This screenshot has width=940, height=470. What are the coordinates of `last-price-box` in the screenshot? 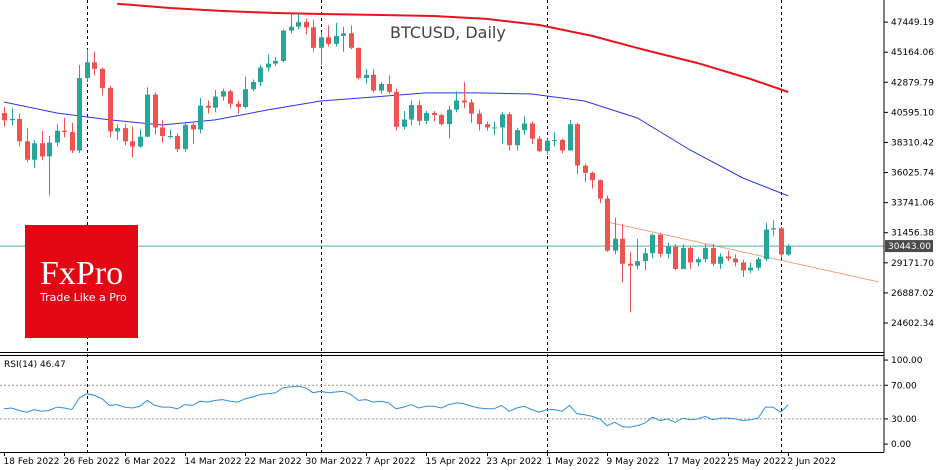 It's located at (909, 246).